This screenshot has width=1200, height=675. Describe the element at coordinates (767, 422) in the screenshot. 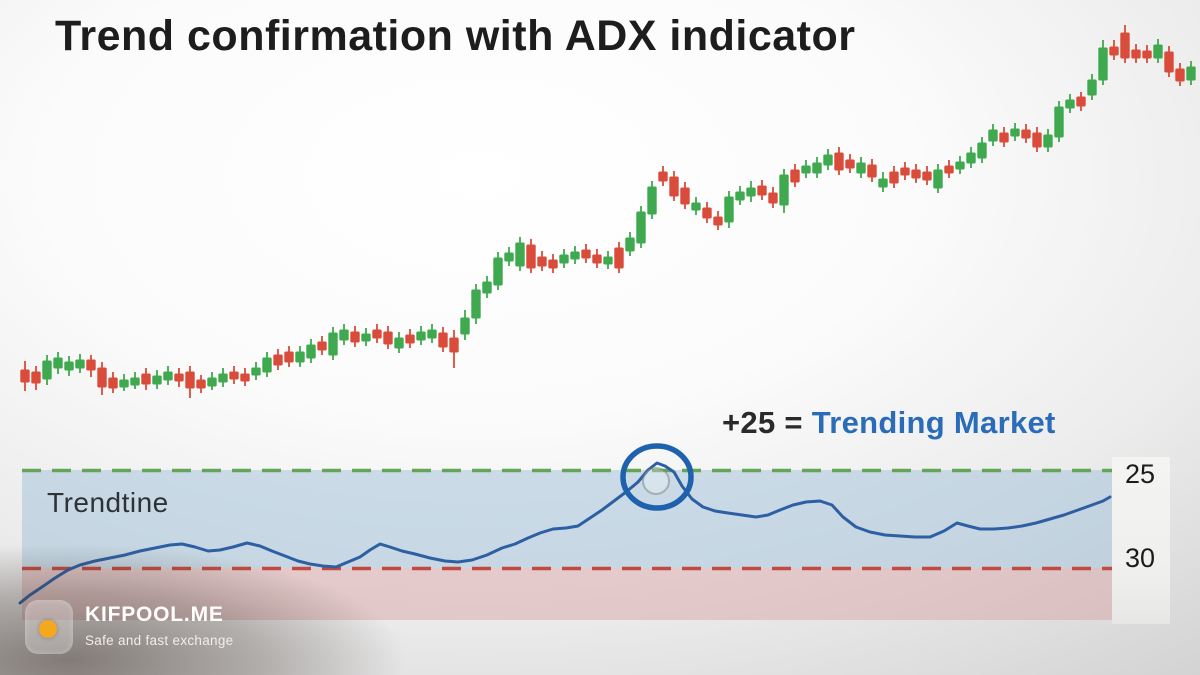

I see `threshold-value-text: +25 =` at that location.